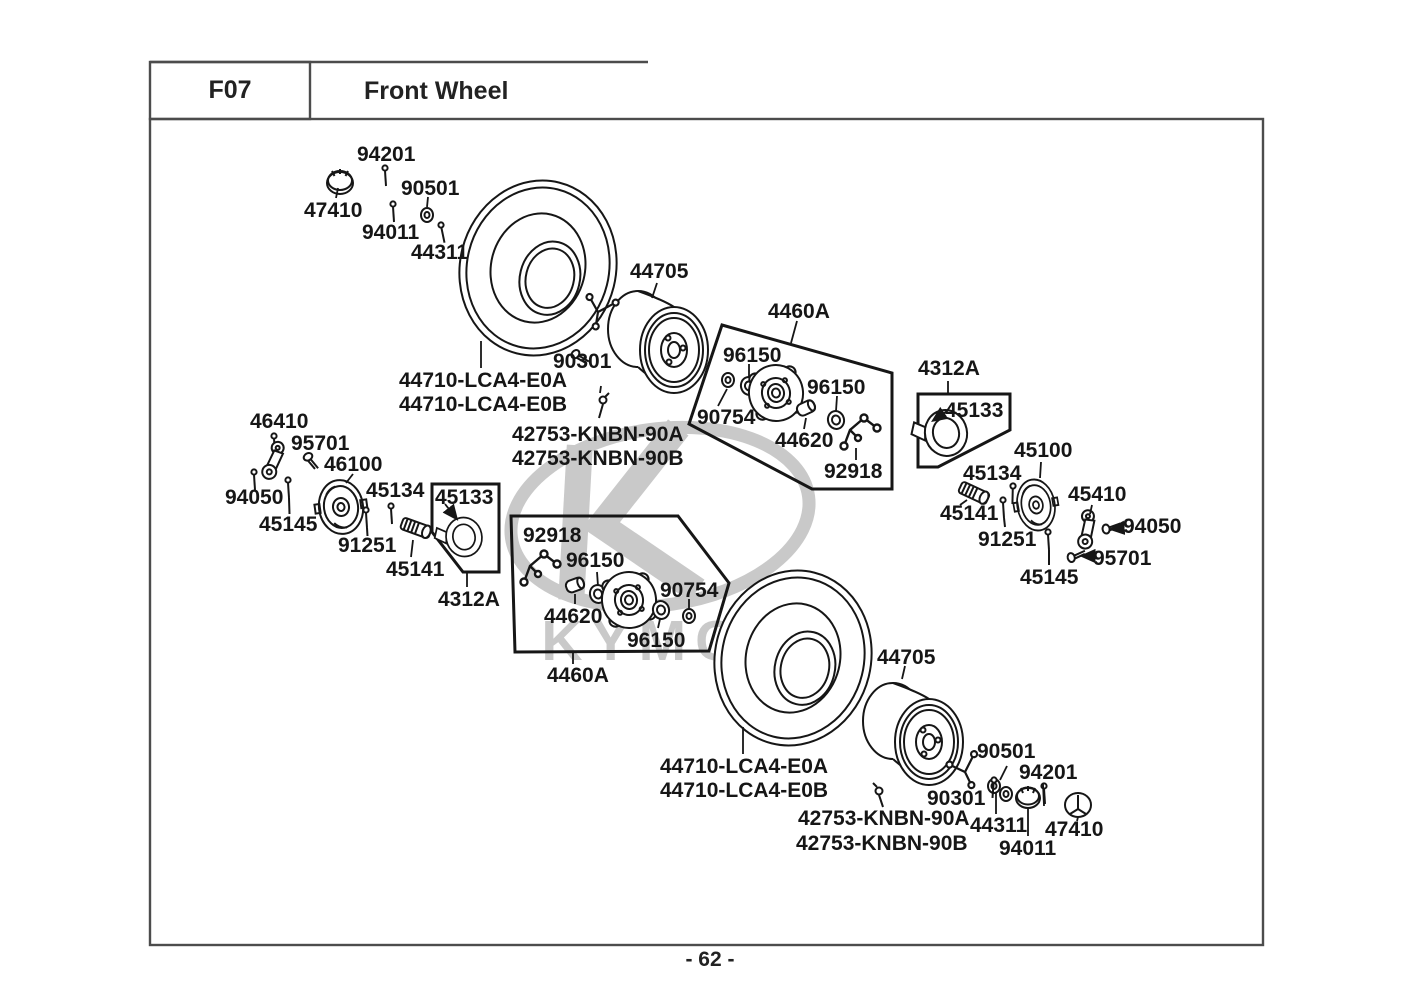 This screenshot has height=1000, width=1415. Describe the element at coordinates (341, 507) in the screenshot. I see `part-46100-plate` at that location.